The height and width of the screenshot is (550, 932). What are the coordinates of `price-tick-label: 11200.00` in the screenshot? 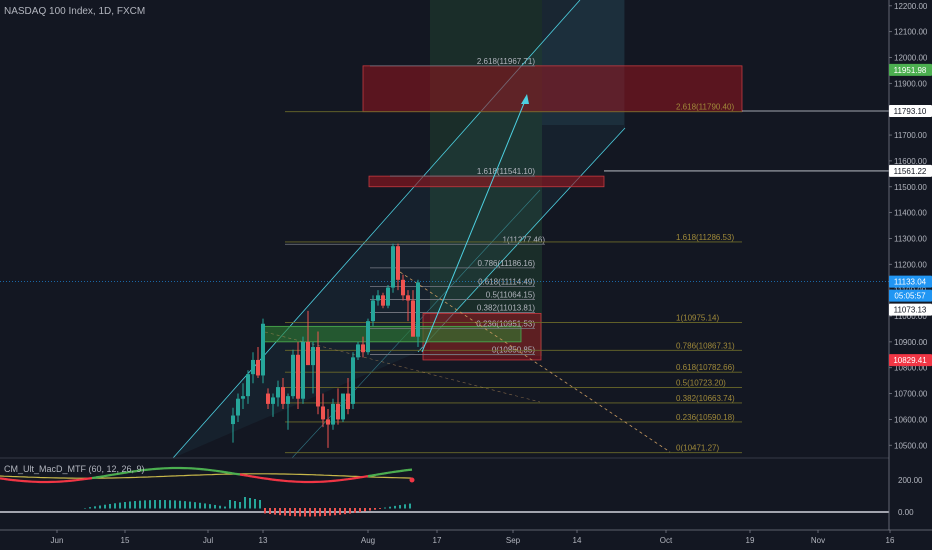 It's located at (910, 264).